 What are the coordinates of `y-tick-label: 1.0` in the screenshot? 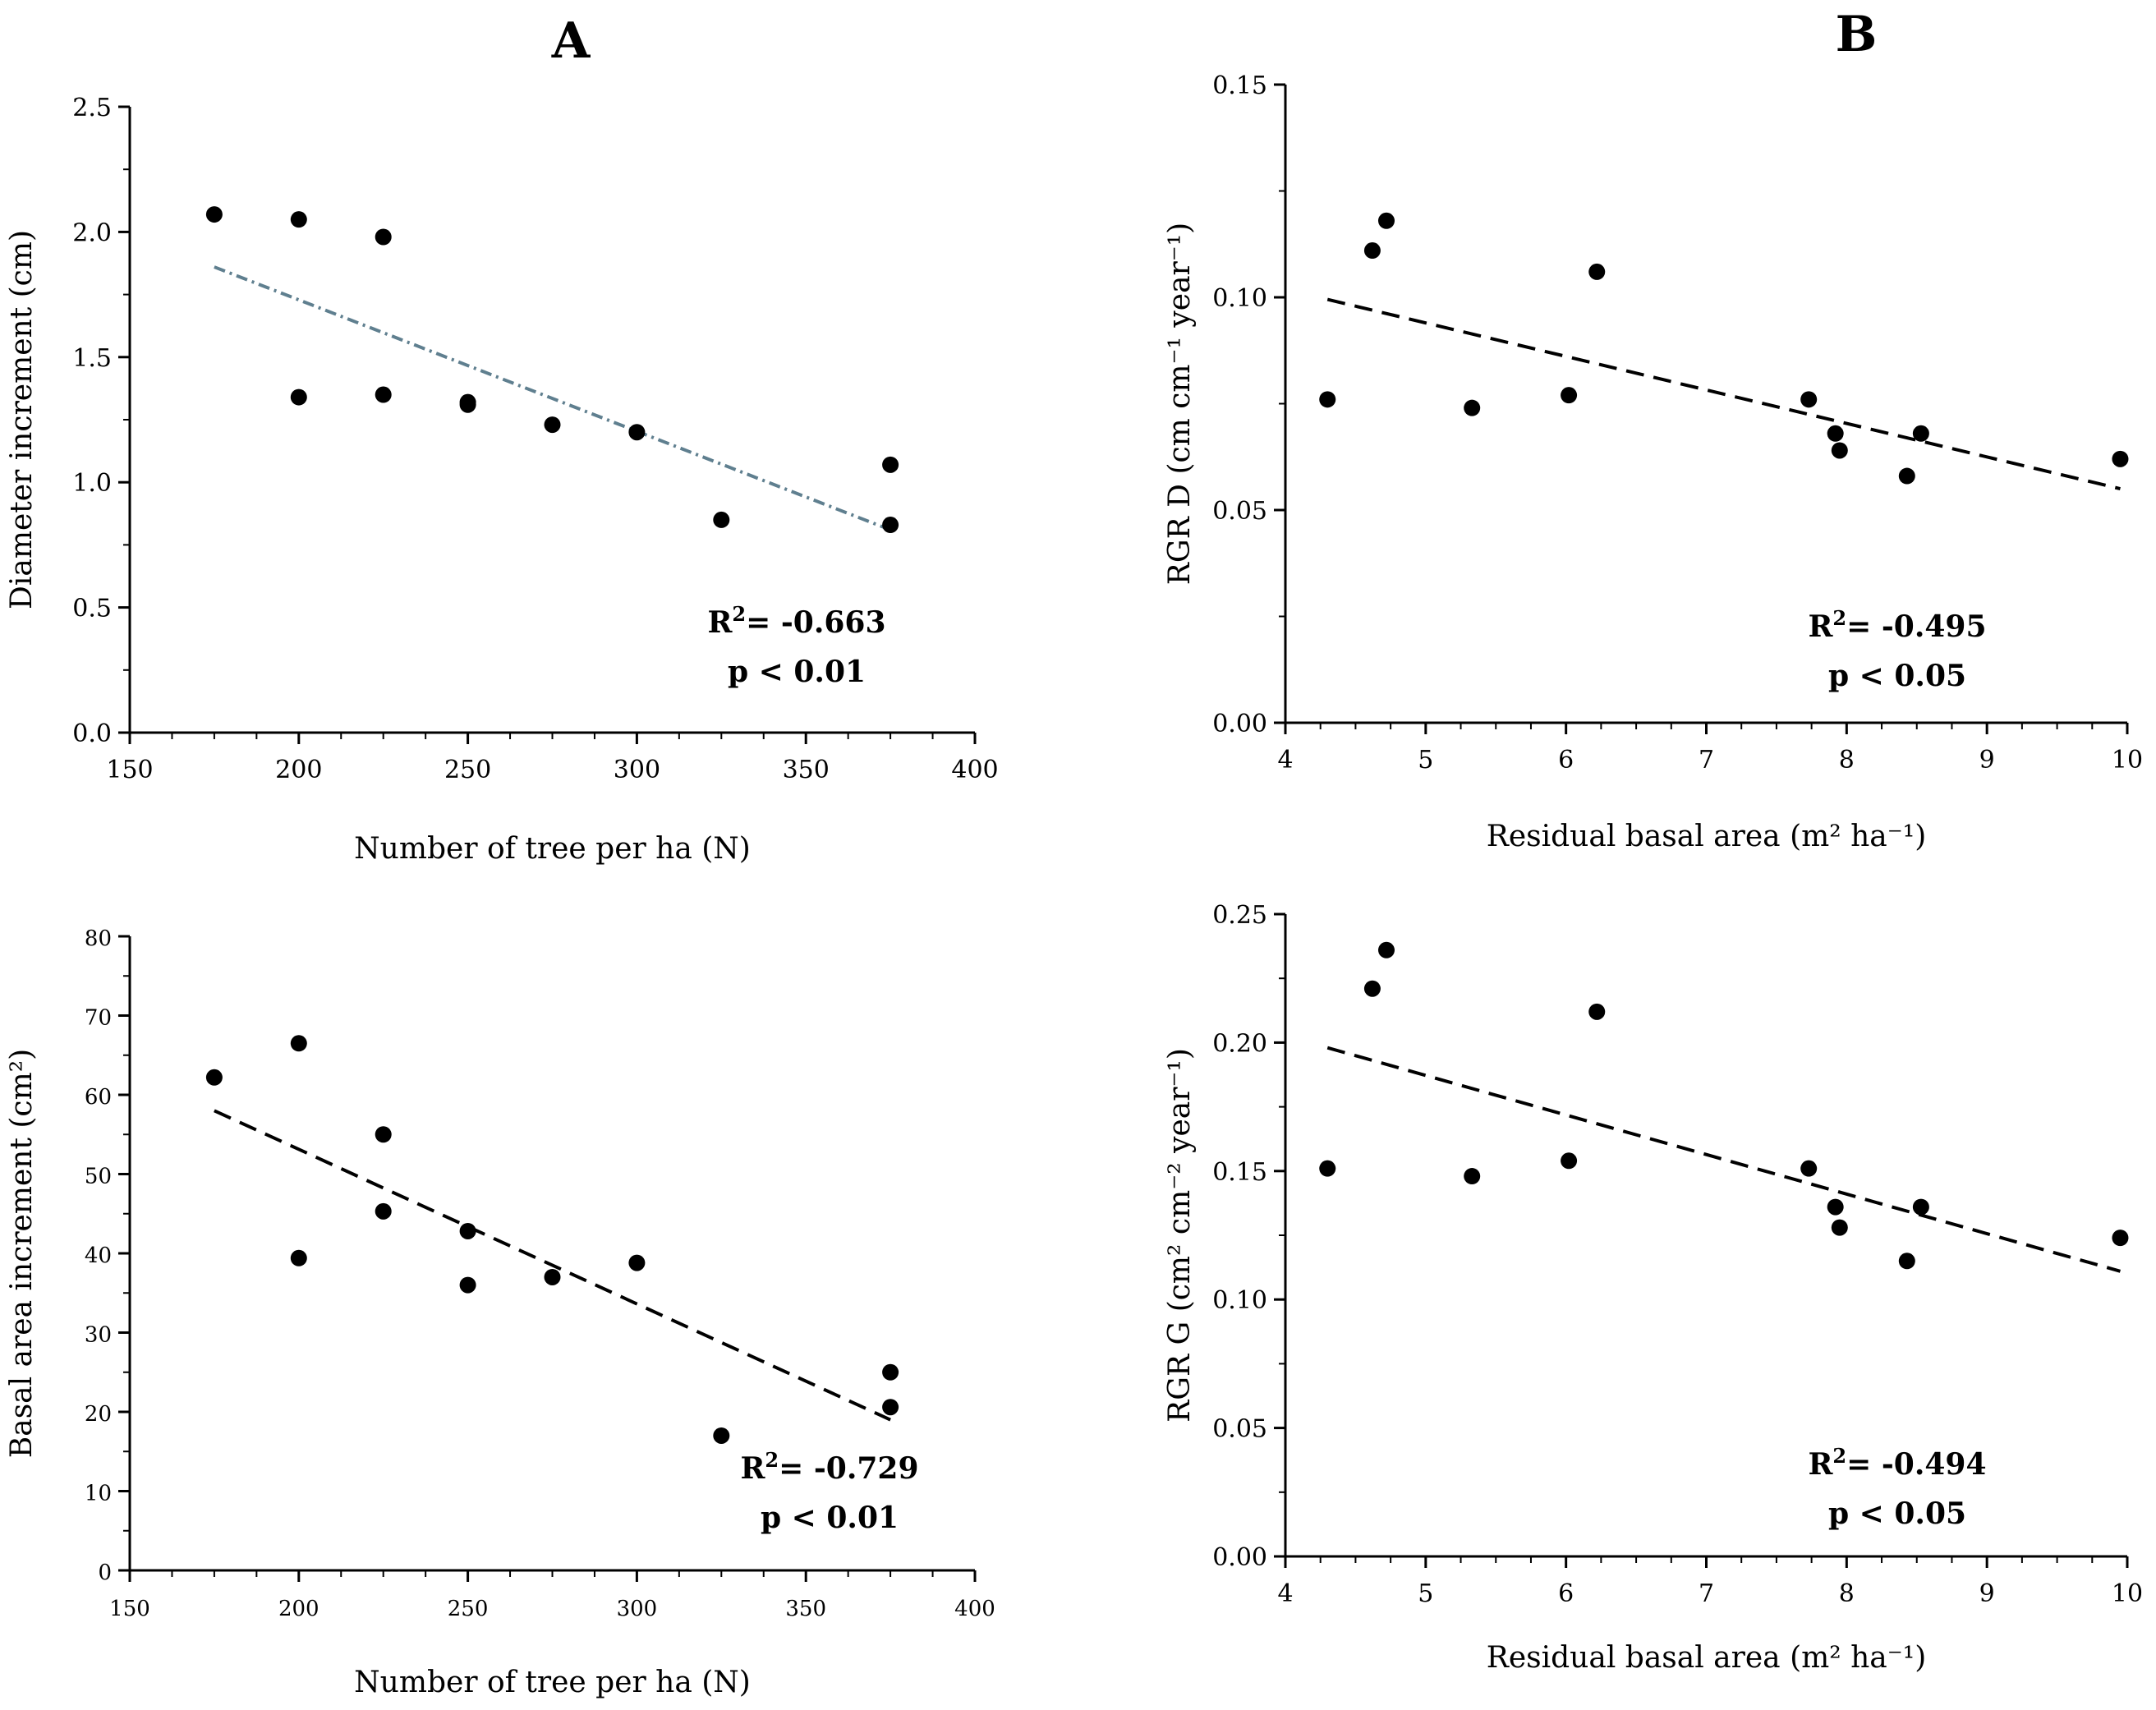 It's located at (92, 483).